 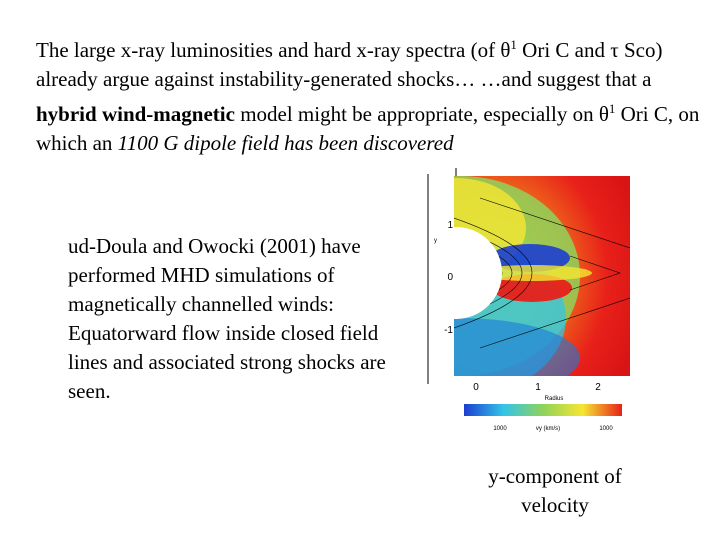 I want to click on intro-line1-part2: Ori C and, so click(x=563, y=50).